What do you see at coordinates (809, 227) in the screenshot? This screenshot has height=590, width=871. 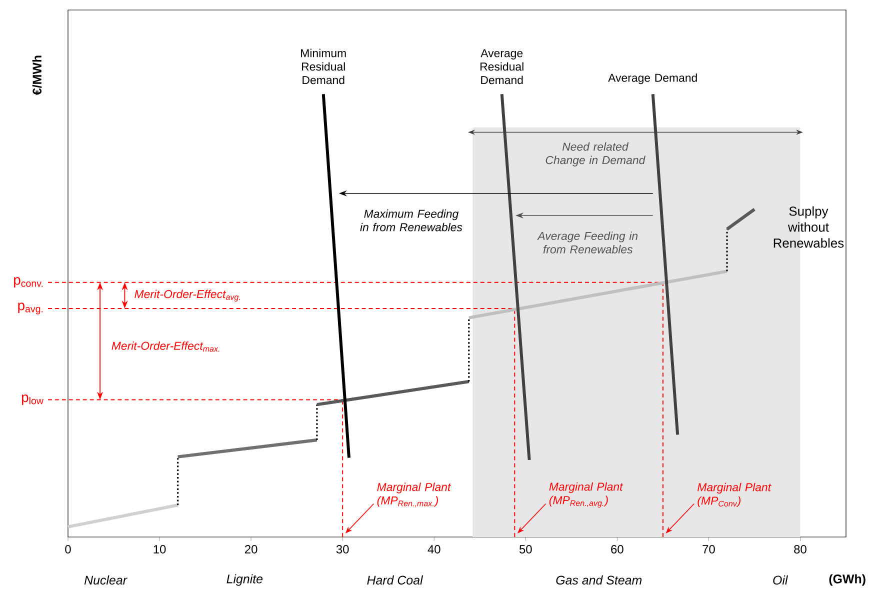 I see `annotation: Suplpy without Renewables` at bounding box center [809, 227].